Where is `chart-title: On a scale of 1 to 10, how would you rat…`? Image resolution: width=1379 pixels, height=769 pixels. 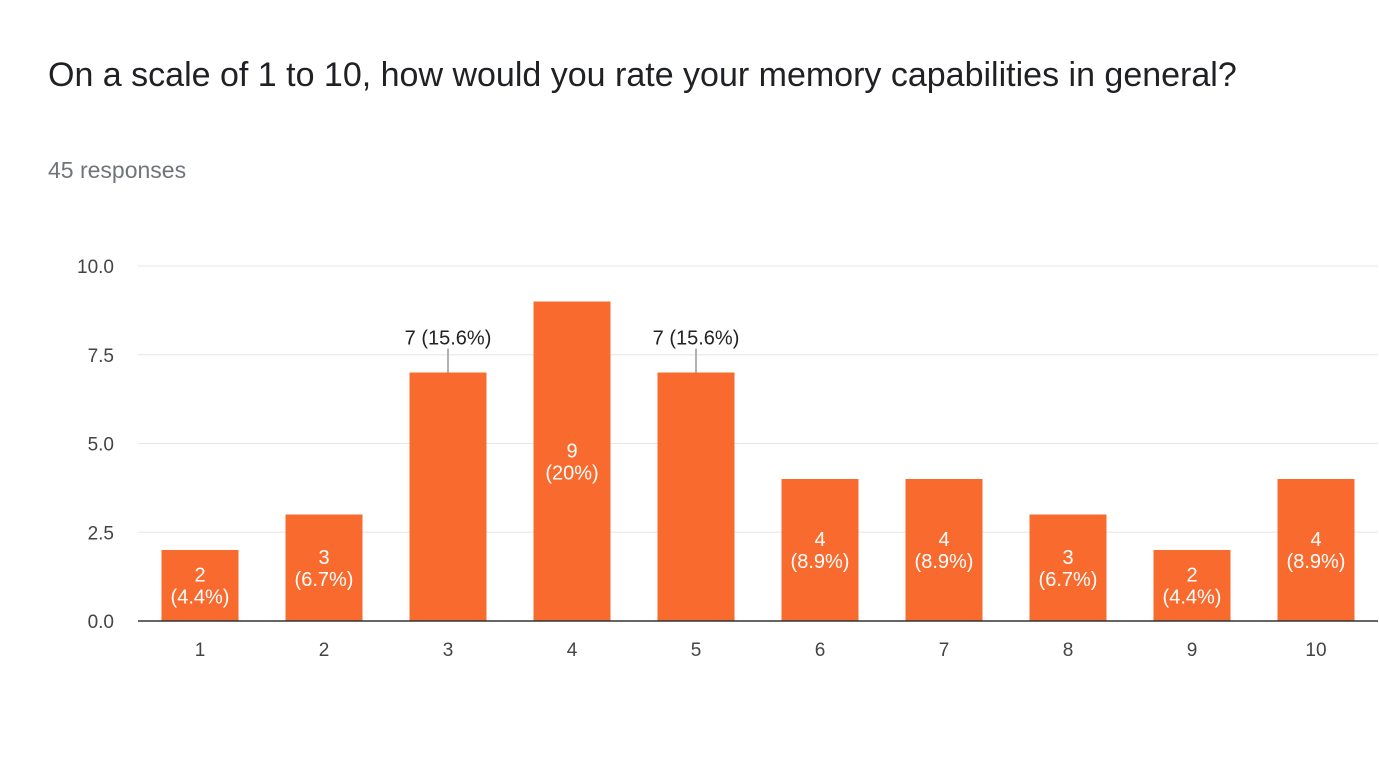 chart-title: On a scale of 1 to 10, how would you rat… is located at coordinates (642, 75).